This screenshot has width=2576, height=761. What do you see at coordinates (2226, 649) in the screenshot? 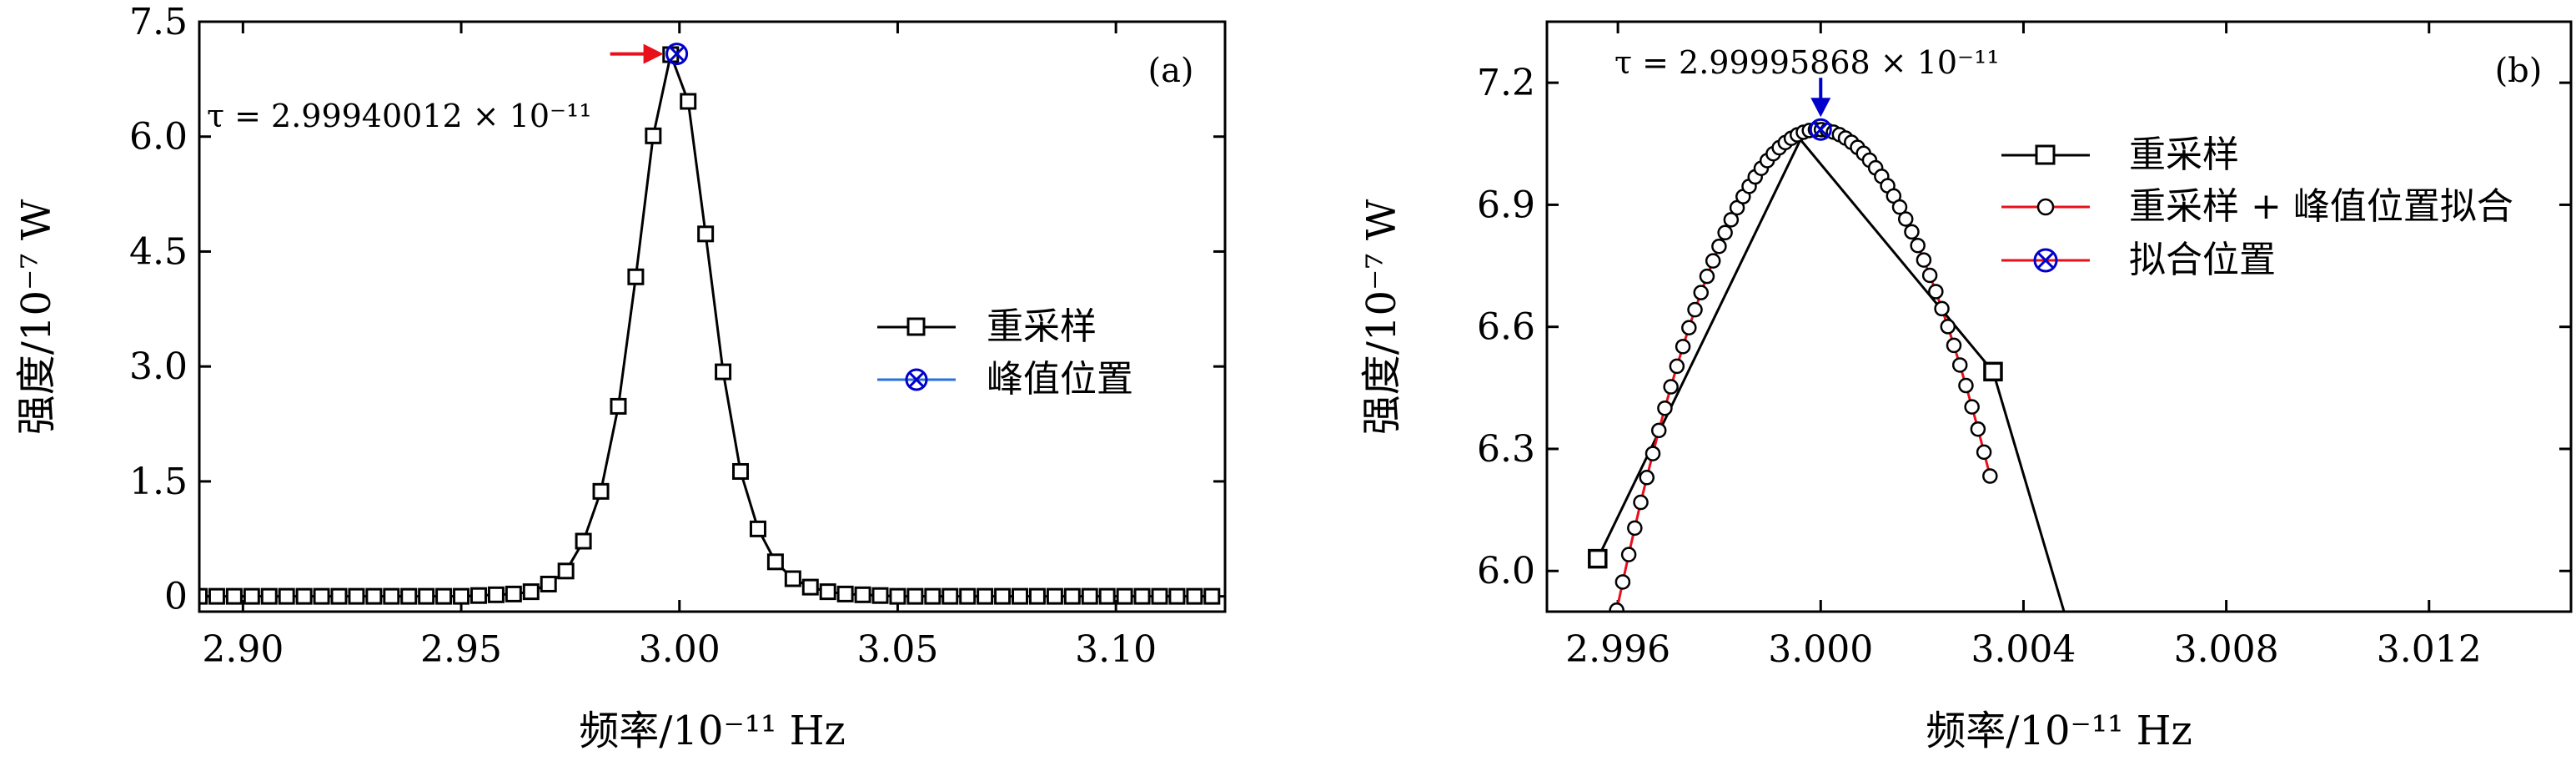
I see `panel-b-x-tick-label: 3.008` at bounding box center [2226, 649].